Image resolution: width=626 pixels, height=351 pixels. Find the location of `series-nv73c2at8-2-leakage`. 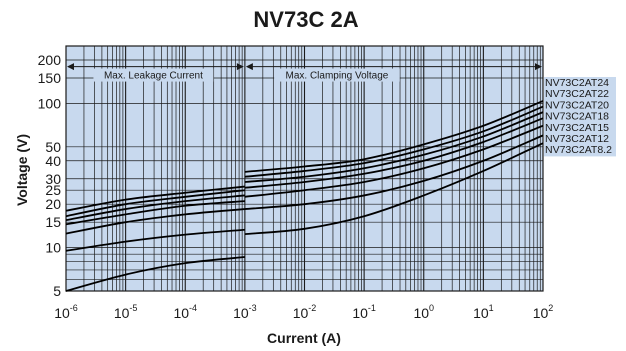

series-nv73c2at8-2-leakage is located at coordinates (155, 274).